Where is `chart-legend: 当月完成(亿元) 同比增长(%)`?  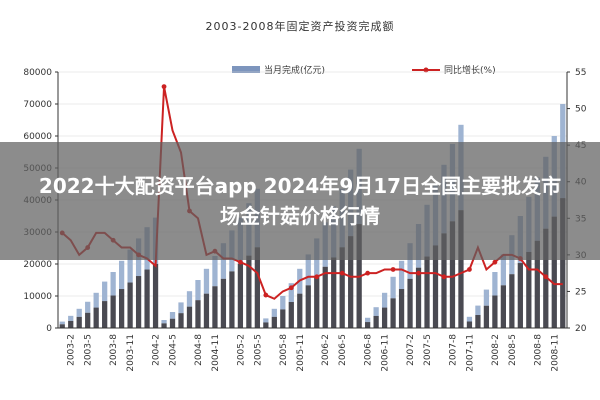 chart-legend: 当月完成(亿元) 同比增长(%) is located at coordinates (364, 70).